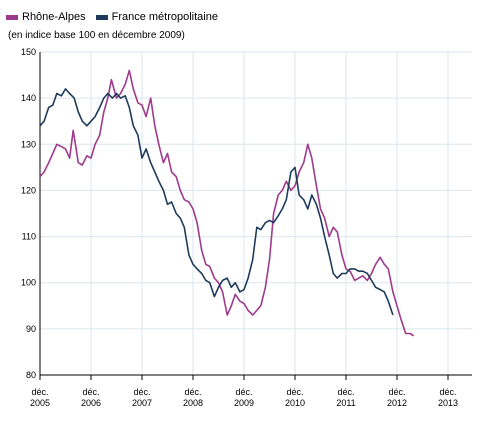 The image size is (480, 430). I want to click on x-tick-label-0-line2: 2005, so click(40, 403).